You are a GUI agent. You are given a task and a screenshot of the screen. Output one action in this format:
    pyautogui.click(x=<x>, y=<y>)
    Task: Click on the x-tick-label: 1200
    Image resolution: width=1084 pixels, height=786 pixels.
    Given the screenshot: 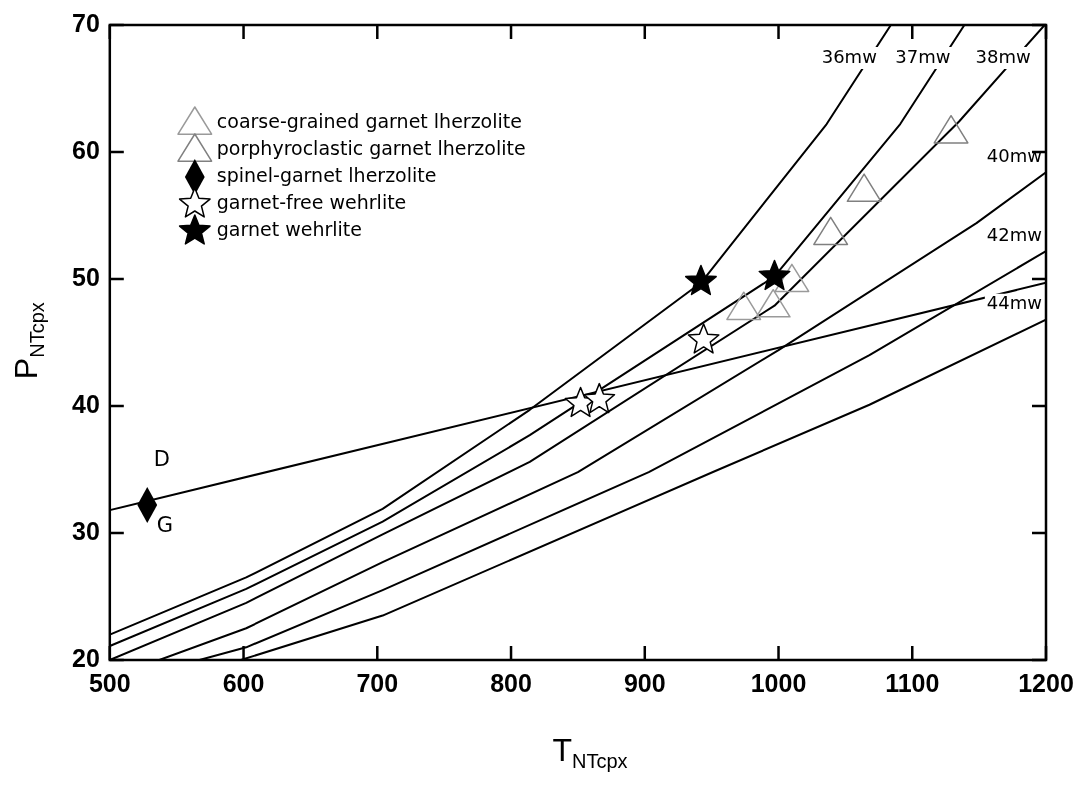 What is the action you would take?
    pyautogui.click(x=1046, y=682)
    